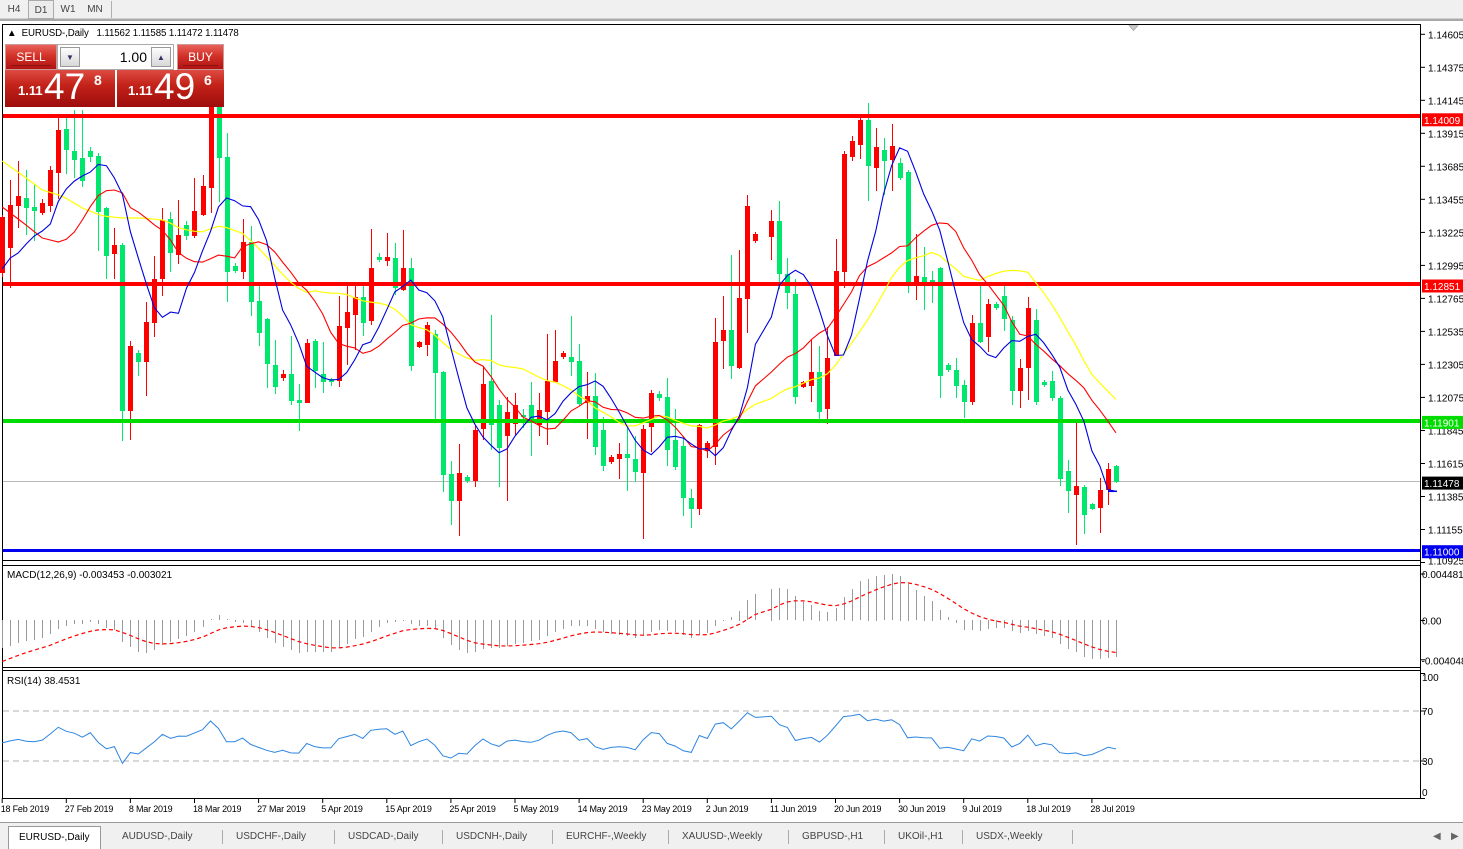 The image size is (1463, 849). I want to click on svg-text: 5 May 2019, so click(536, 809).